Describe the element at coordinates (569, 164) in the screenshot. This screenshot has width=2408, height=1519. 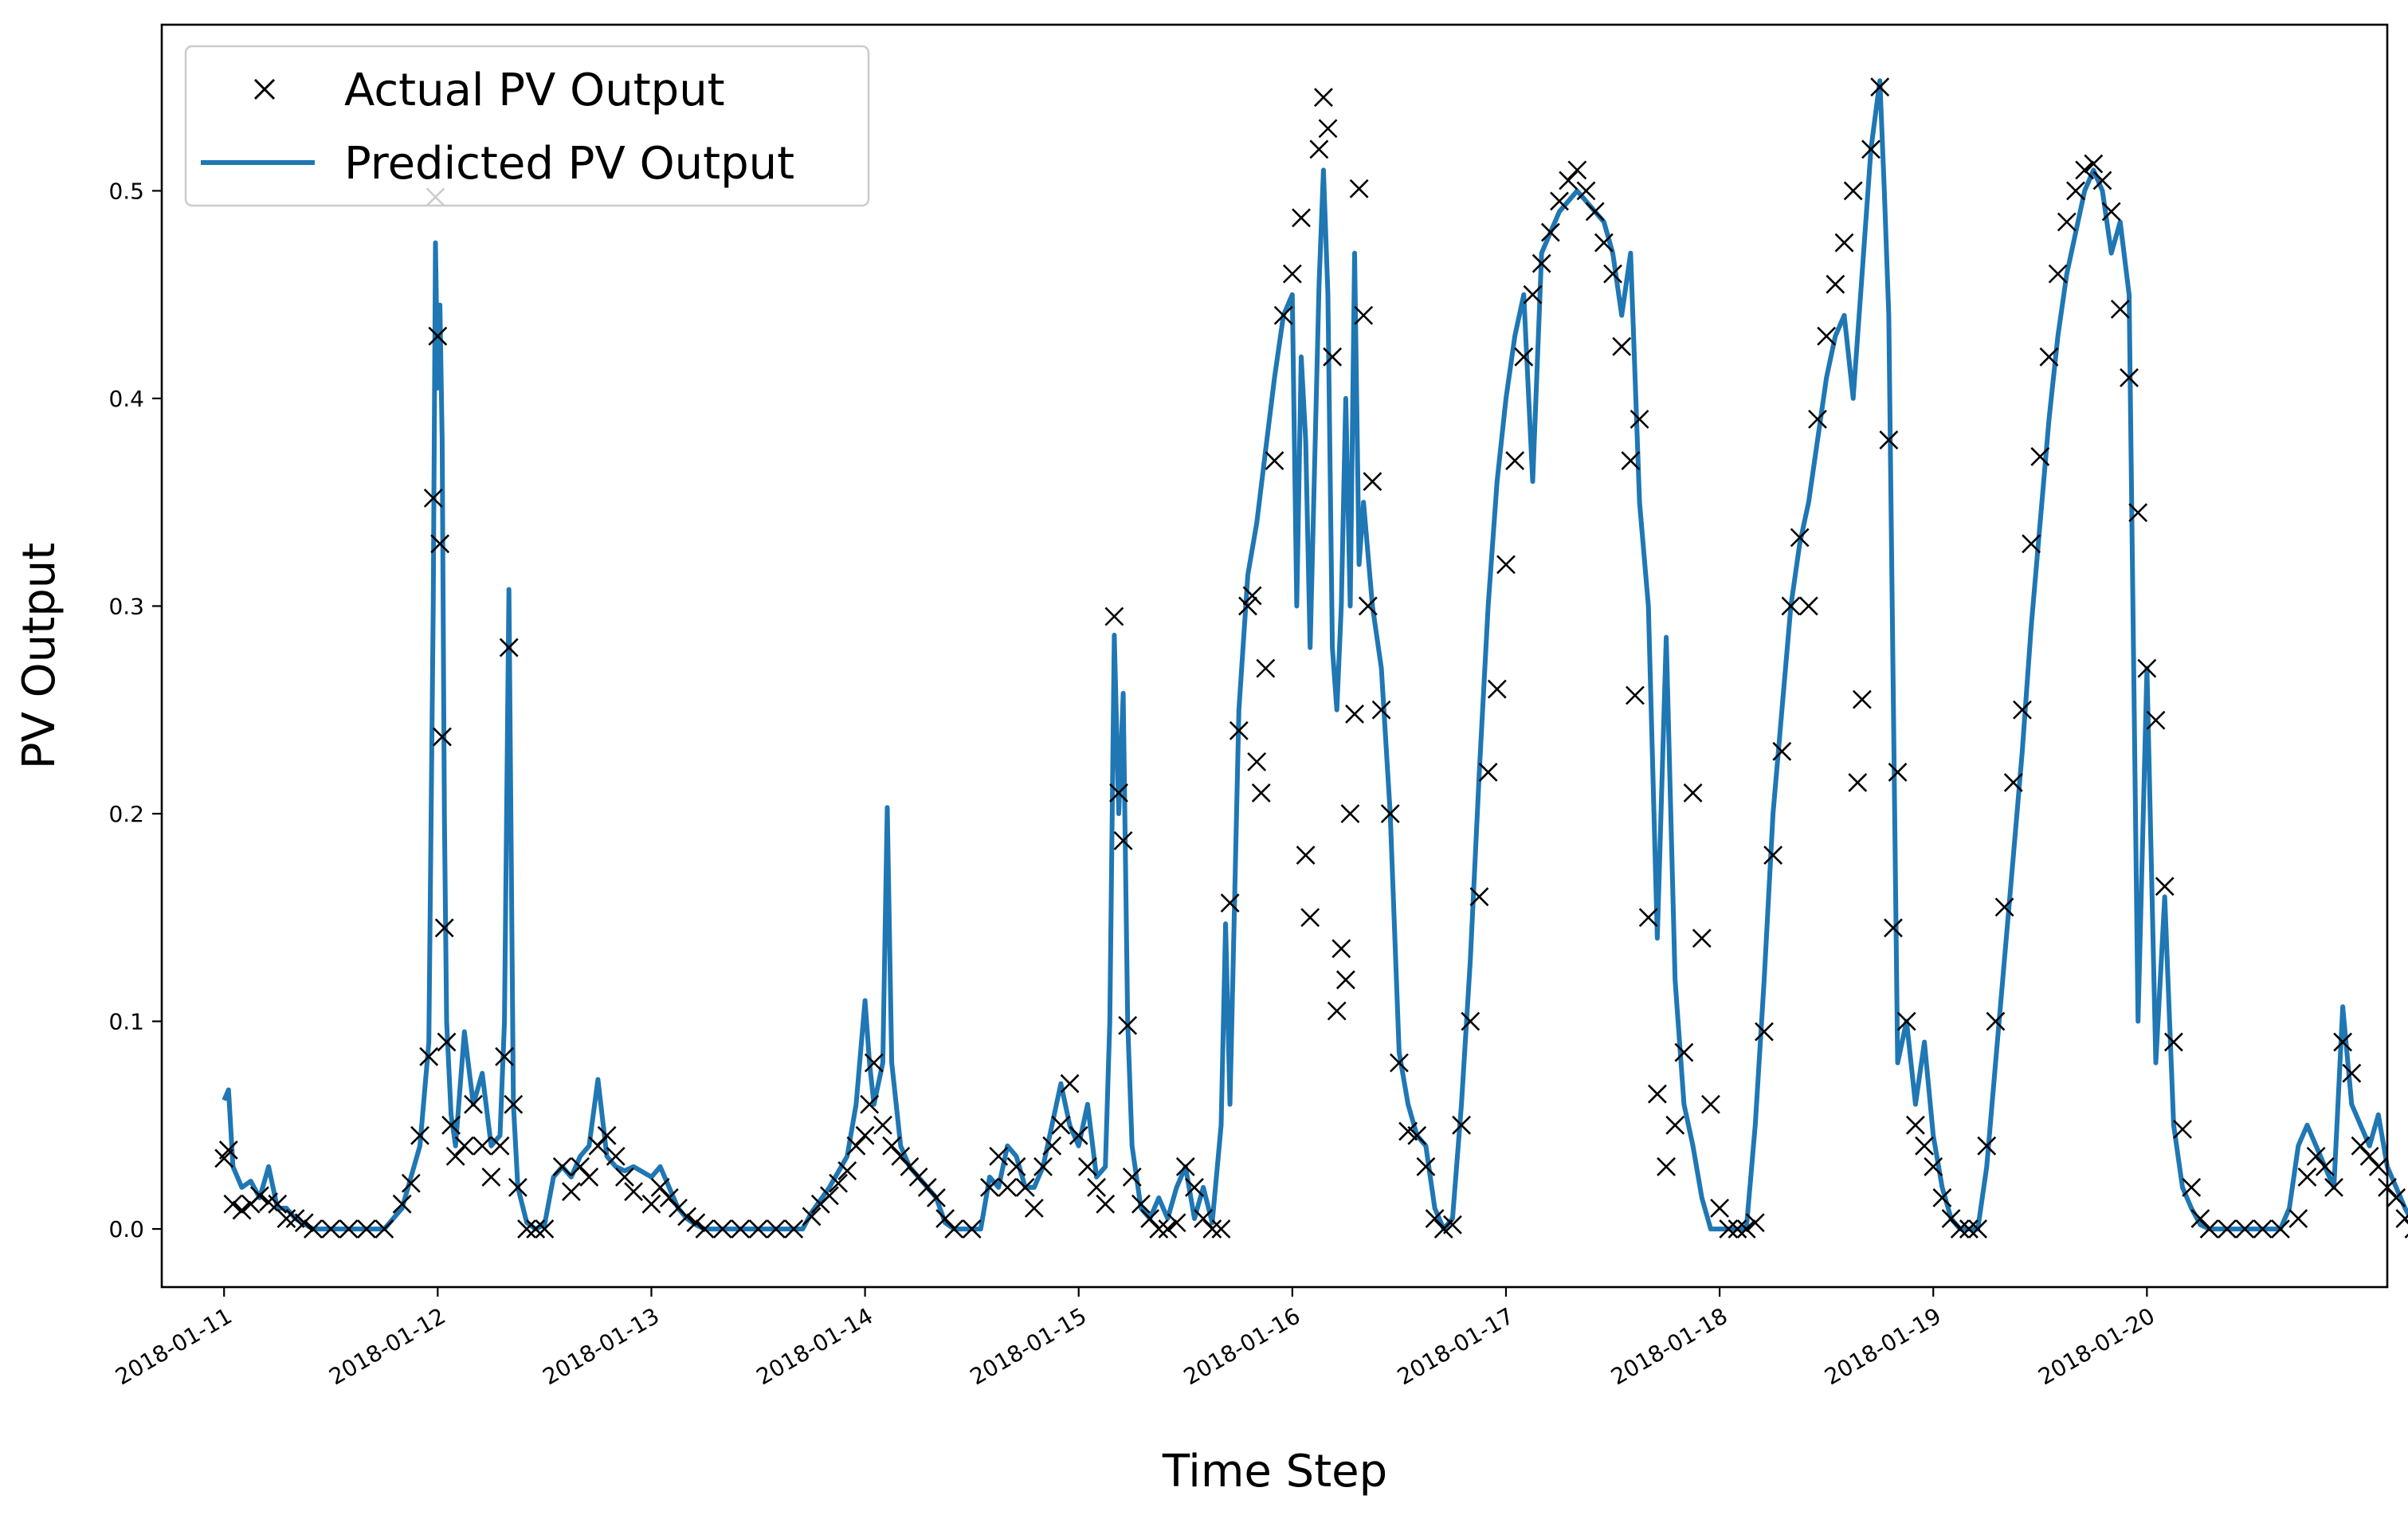
I see `legend-label-predicted: Predicted PV Output` at that location.